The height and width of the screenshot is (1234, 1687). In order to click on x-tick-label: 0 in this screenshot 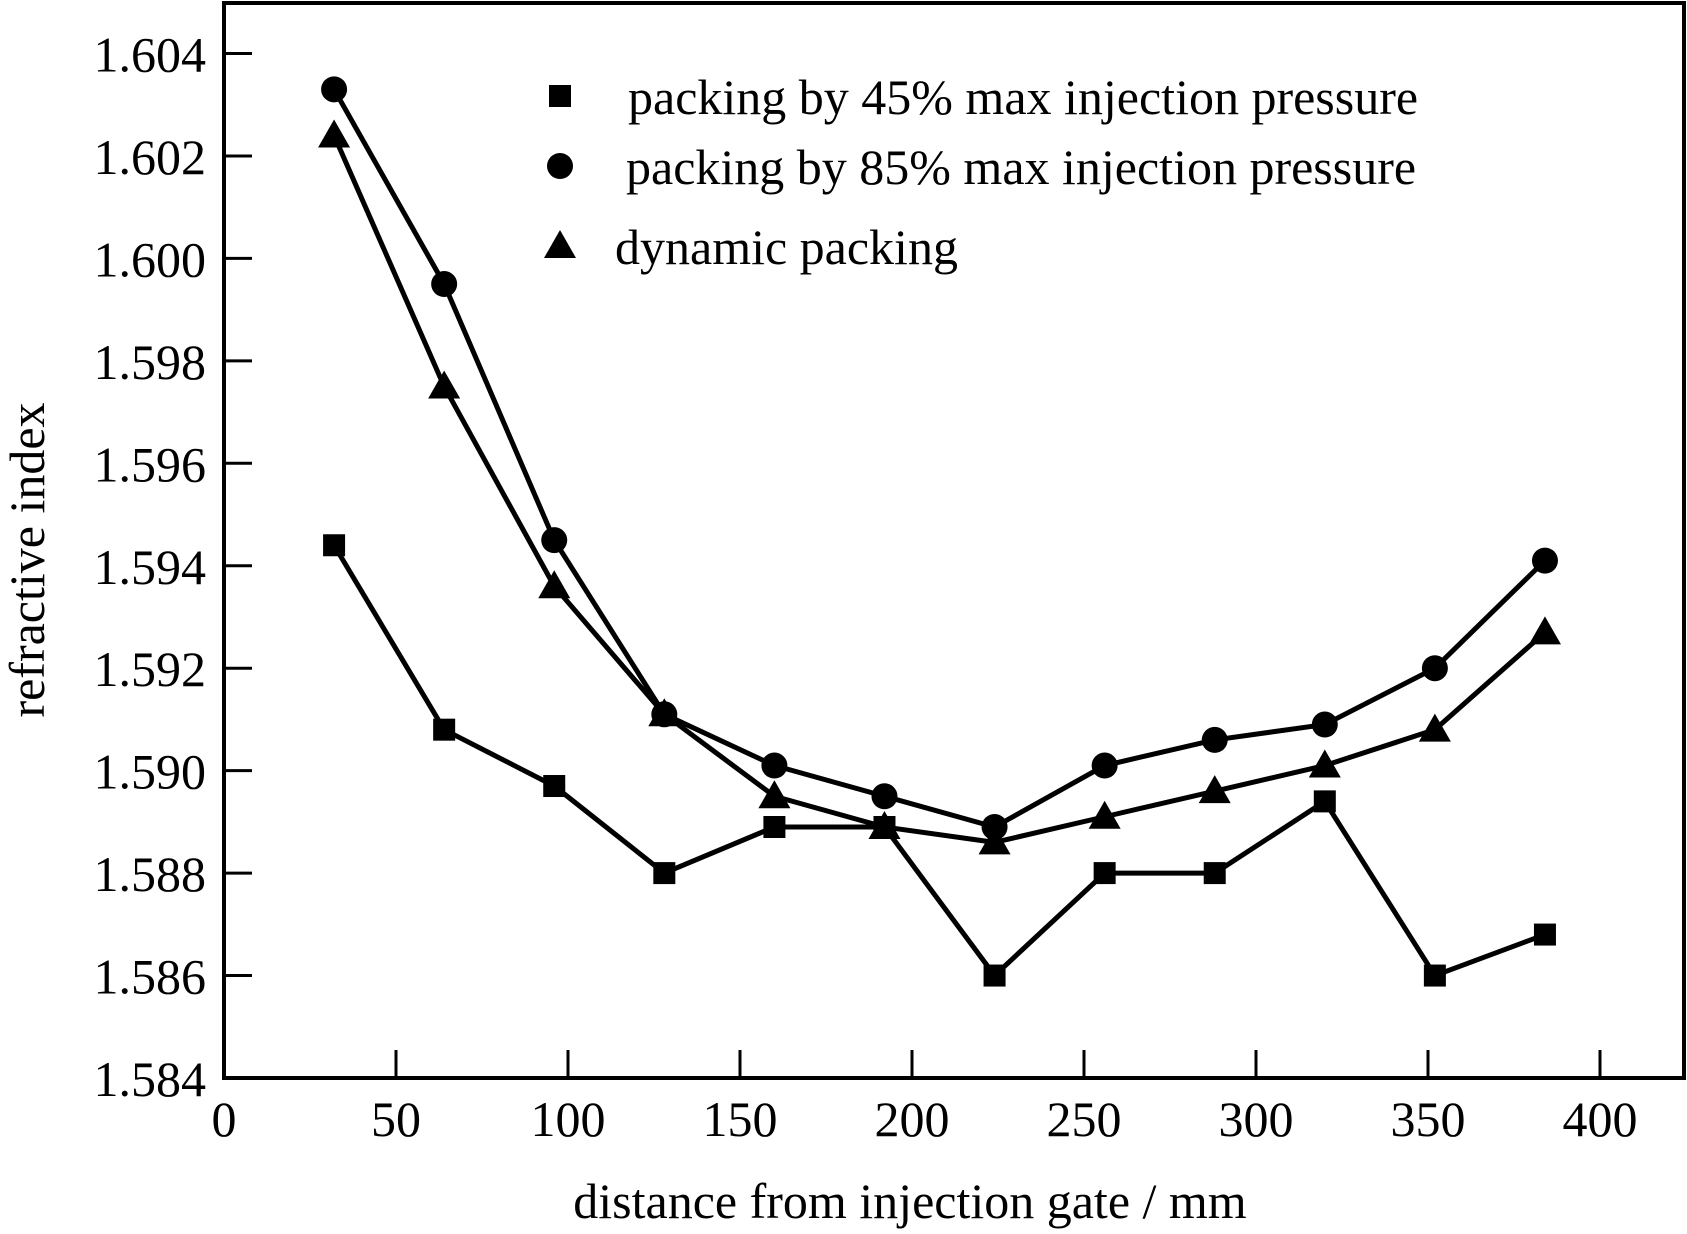, I will do `click(224, 1119)`.